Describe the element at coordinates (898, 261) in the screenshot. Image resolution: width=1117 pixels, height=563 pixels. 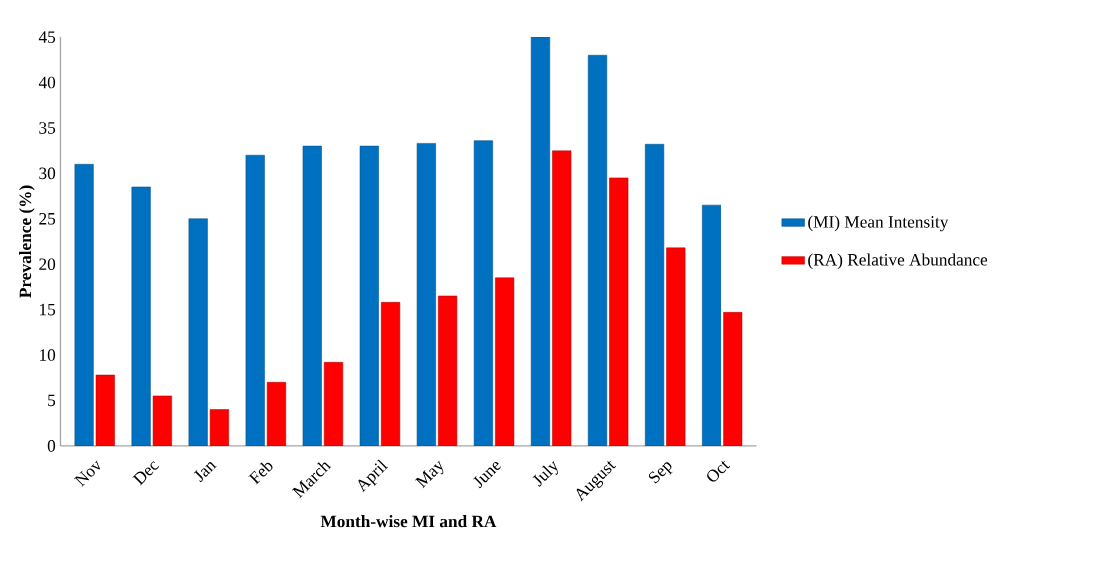
I see `legend-label: (RA) Relative Abundance` at that location.